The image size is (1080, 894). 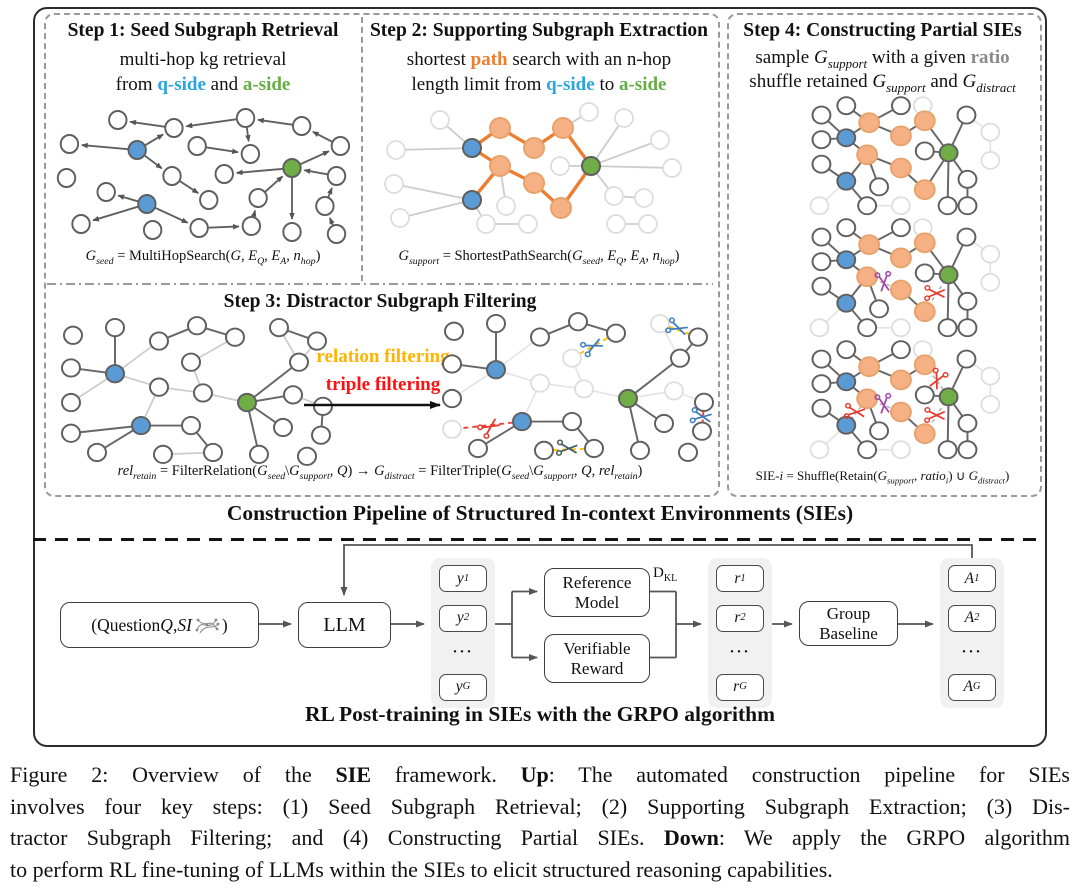 I want to click on step1-subtitle-line2: from q-side and a-side, so click(x=203, y=84).